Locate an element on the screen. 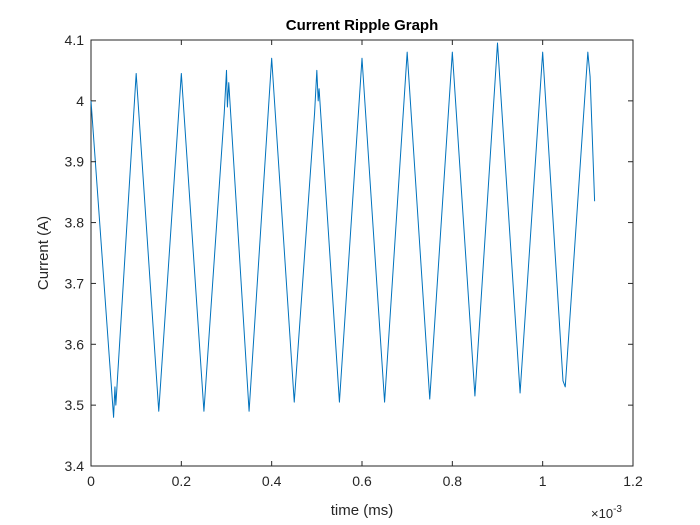 The height and width of the screenshot is (525, 700). x-tick-label: 0.2 is located at coordinates (182, 481).